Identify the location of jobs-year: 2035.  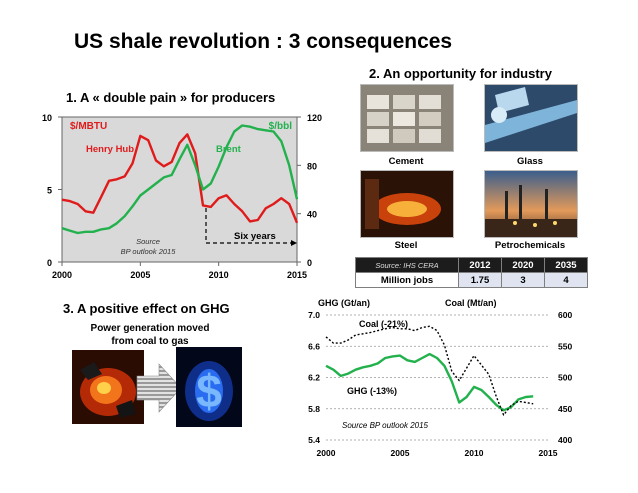
(566, 265).